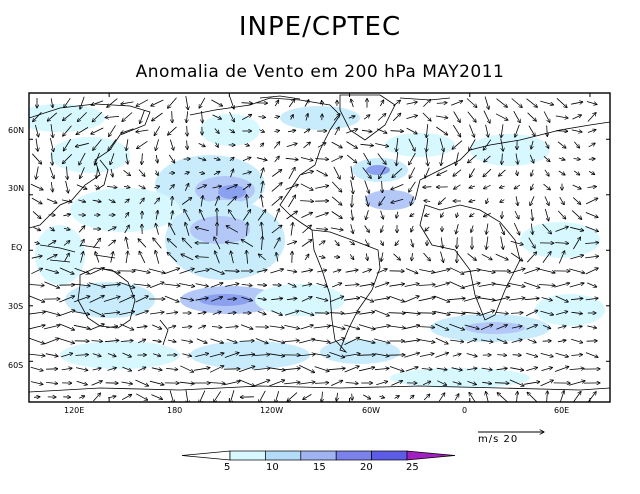 The width and height of the screenshot is (640, 494). What do you see at coordinates (283, 455) in the screenshot?
I see `colorbar-segment` at bounding box center [283, 455].